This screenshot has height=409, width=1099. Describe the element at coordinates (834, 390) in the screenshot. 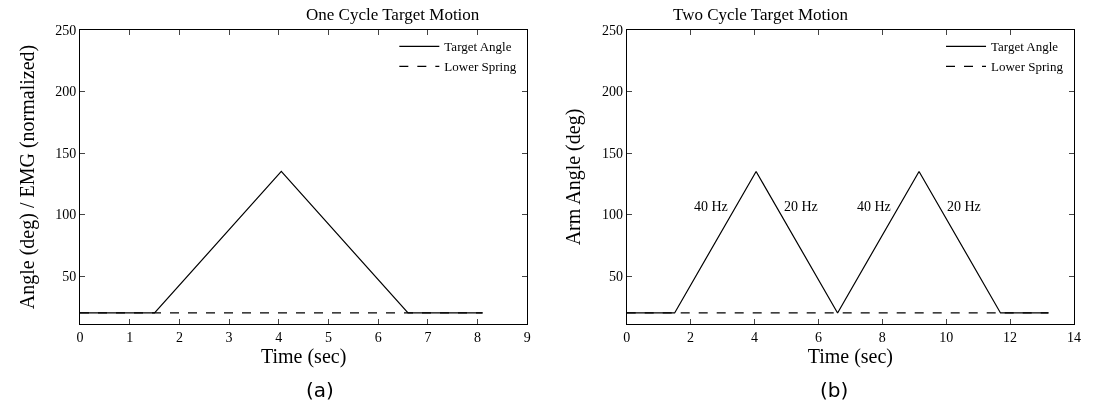

I see `text: (b)` at that location.